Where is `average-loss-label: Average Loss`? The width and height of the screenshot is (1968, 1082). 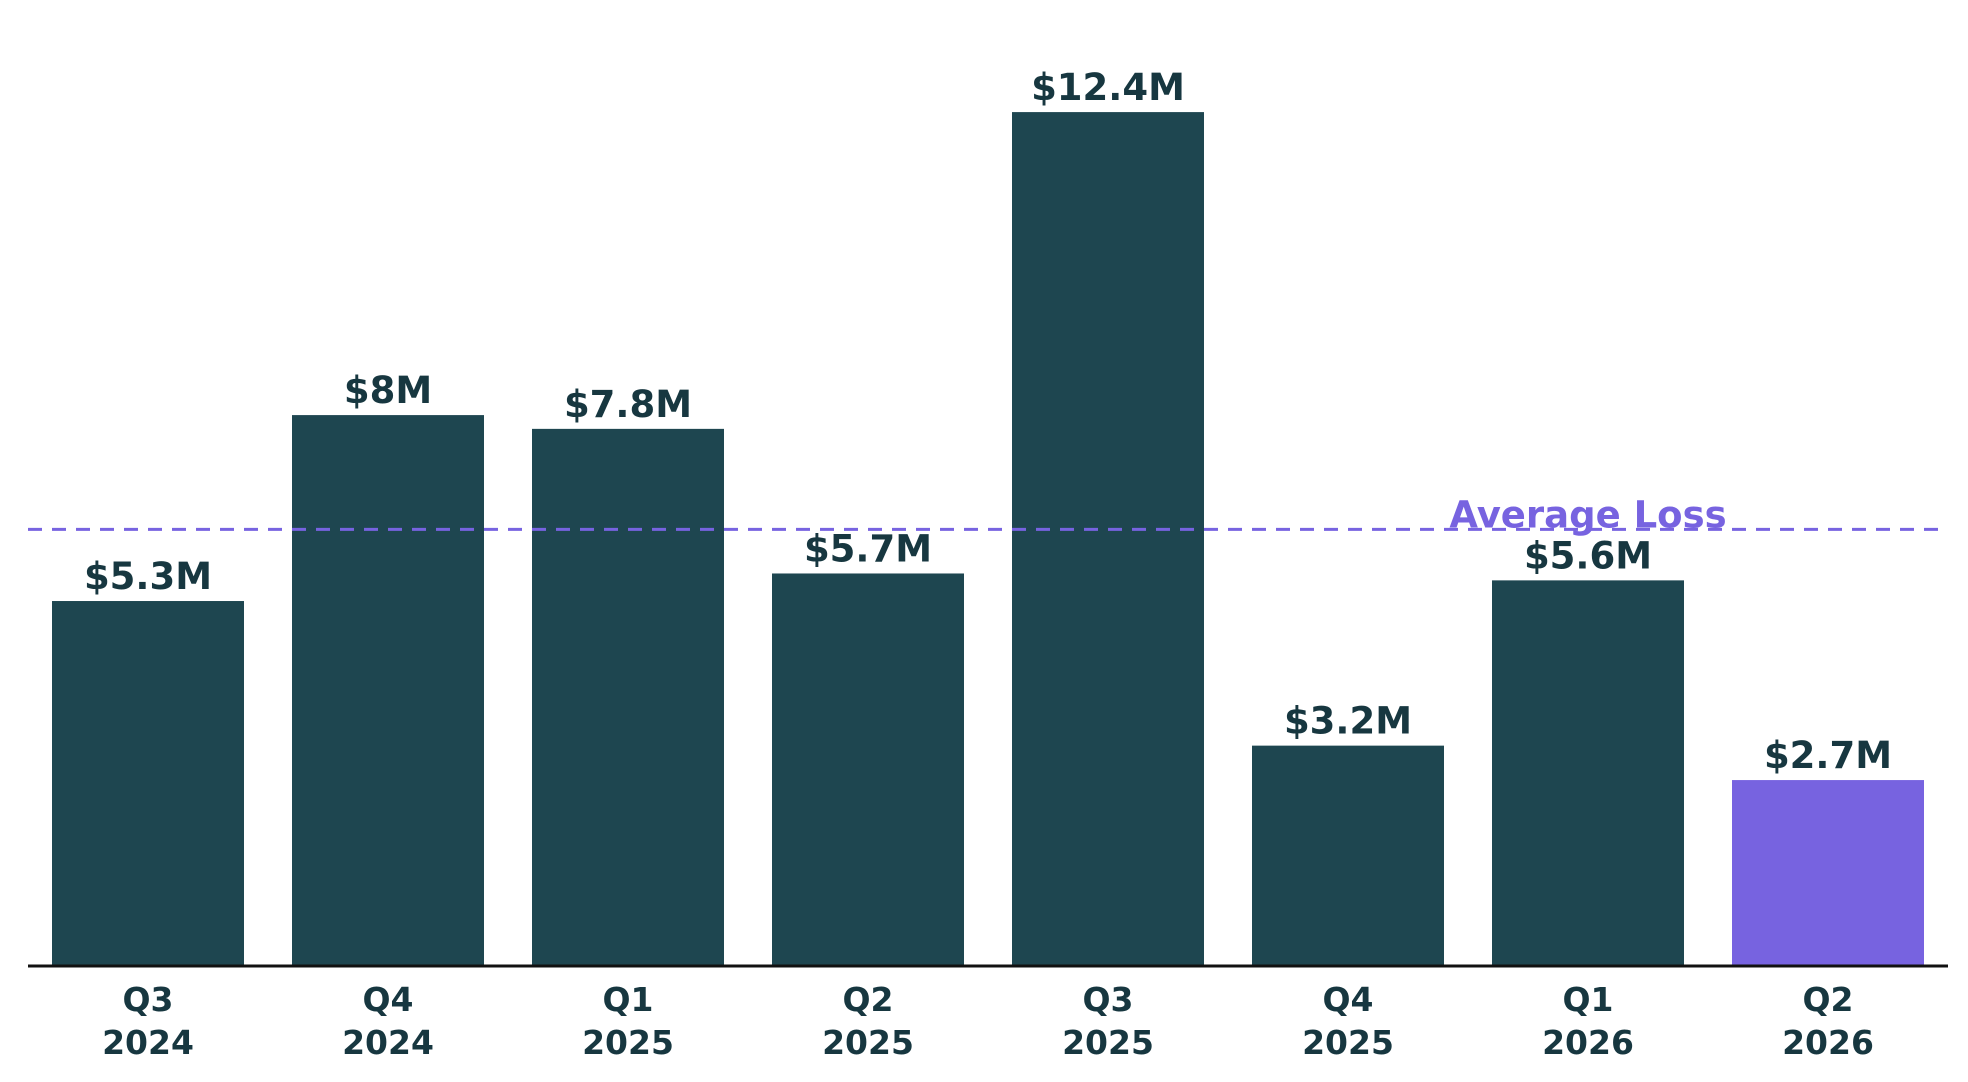
average-loss-label: Average Loss is located at coordinates (1587, 514).